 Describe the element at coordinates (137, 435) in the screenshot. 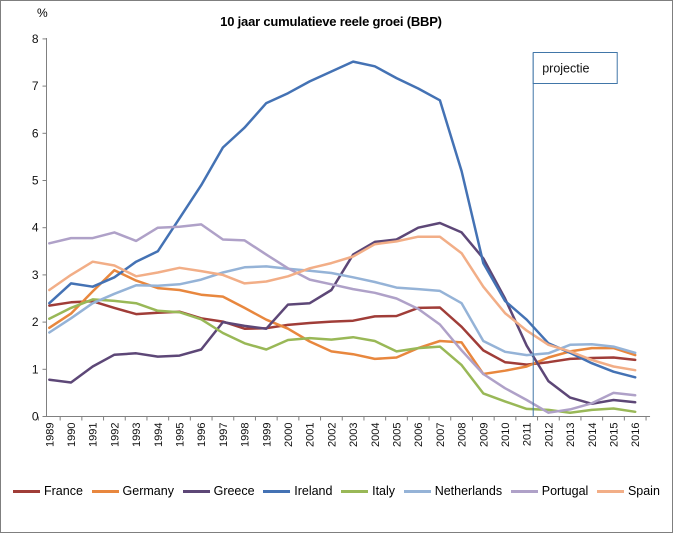

I see `x-tick-label: 1993` at that location.